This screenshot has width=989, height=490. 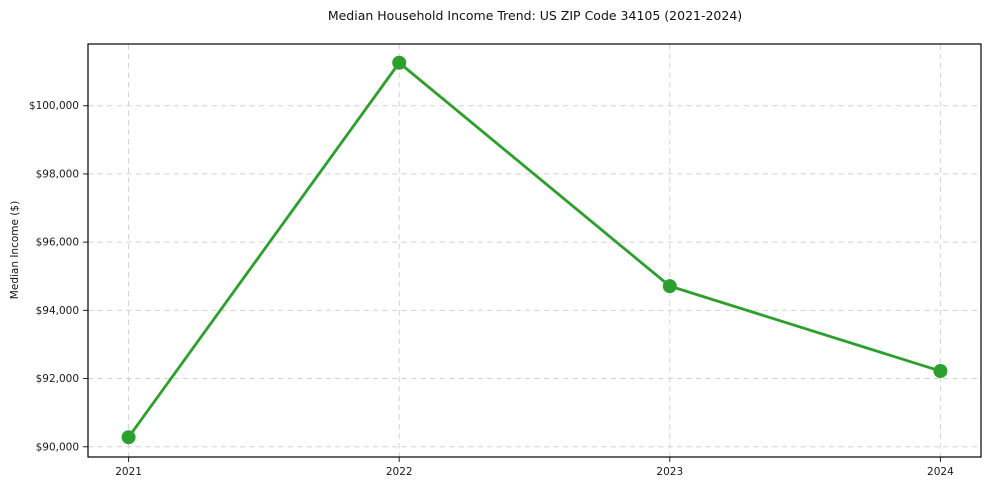 I want to click on x-tick-label: 2022, so click(x=399, y=472).